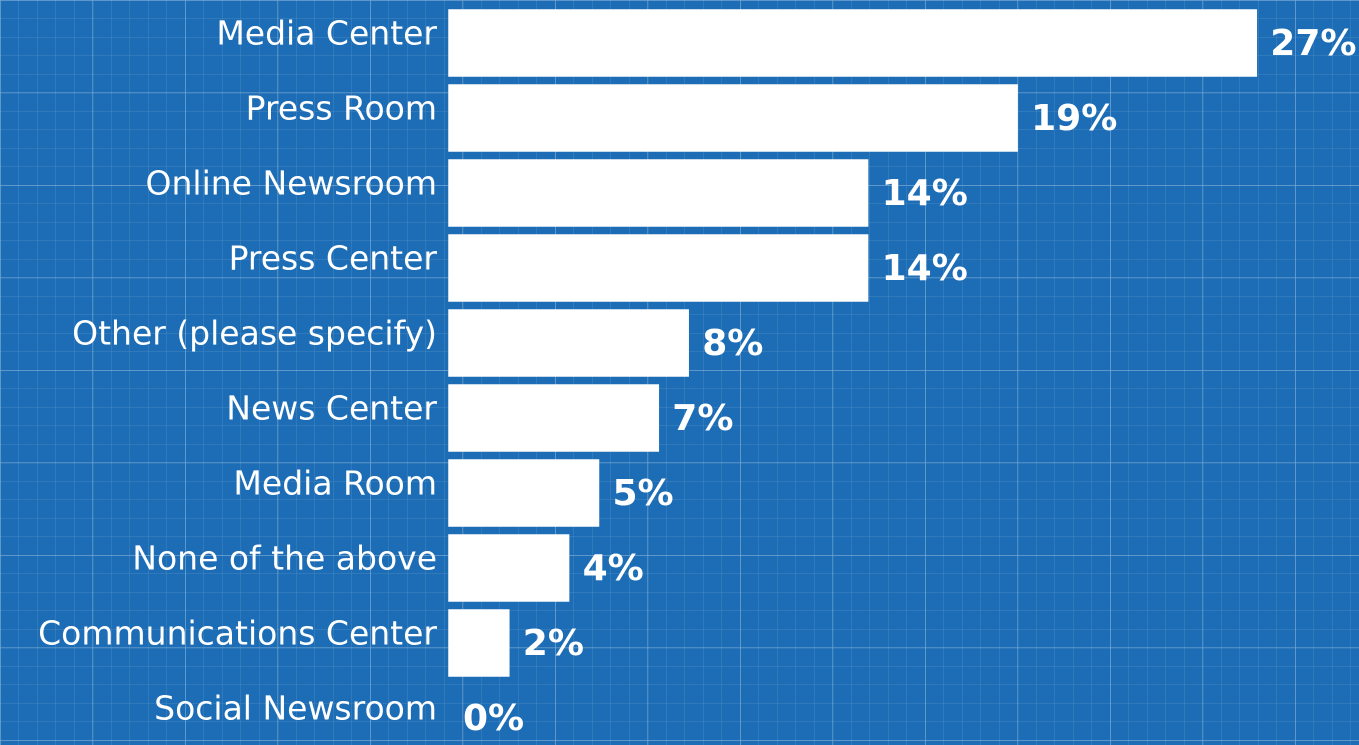  I want to click on category-label: Press Room, so click(341, 108).